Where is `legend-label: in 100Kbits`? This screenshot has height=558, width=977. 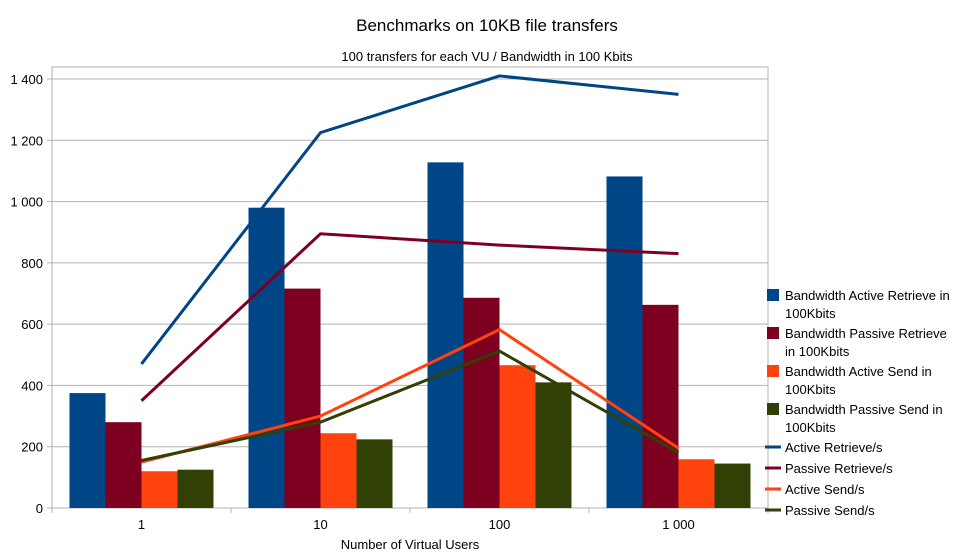
legend-label: in 100Kbits is located at coordinates (817, 351).